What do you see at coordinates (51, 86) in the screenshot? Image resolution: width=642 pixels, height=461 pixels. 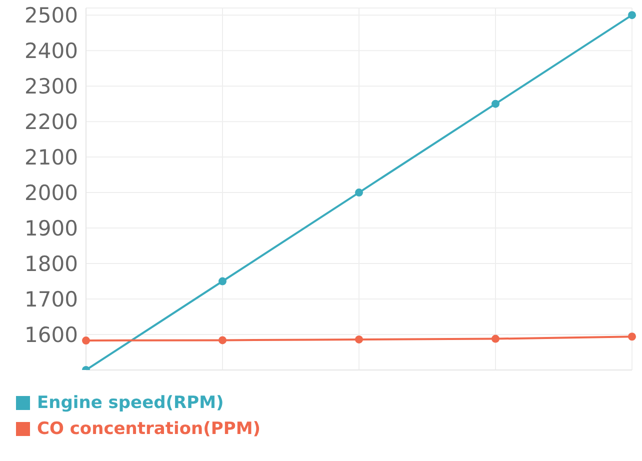 I see `y-tick-label: 2300` at bounding box center [51, 86].